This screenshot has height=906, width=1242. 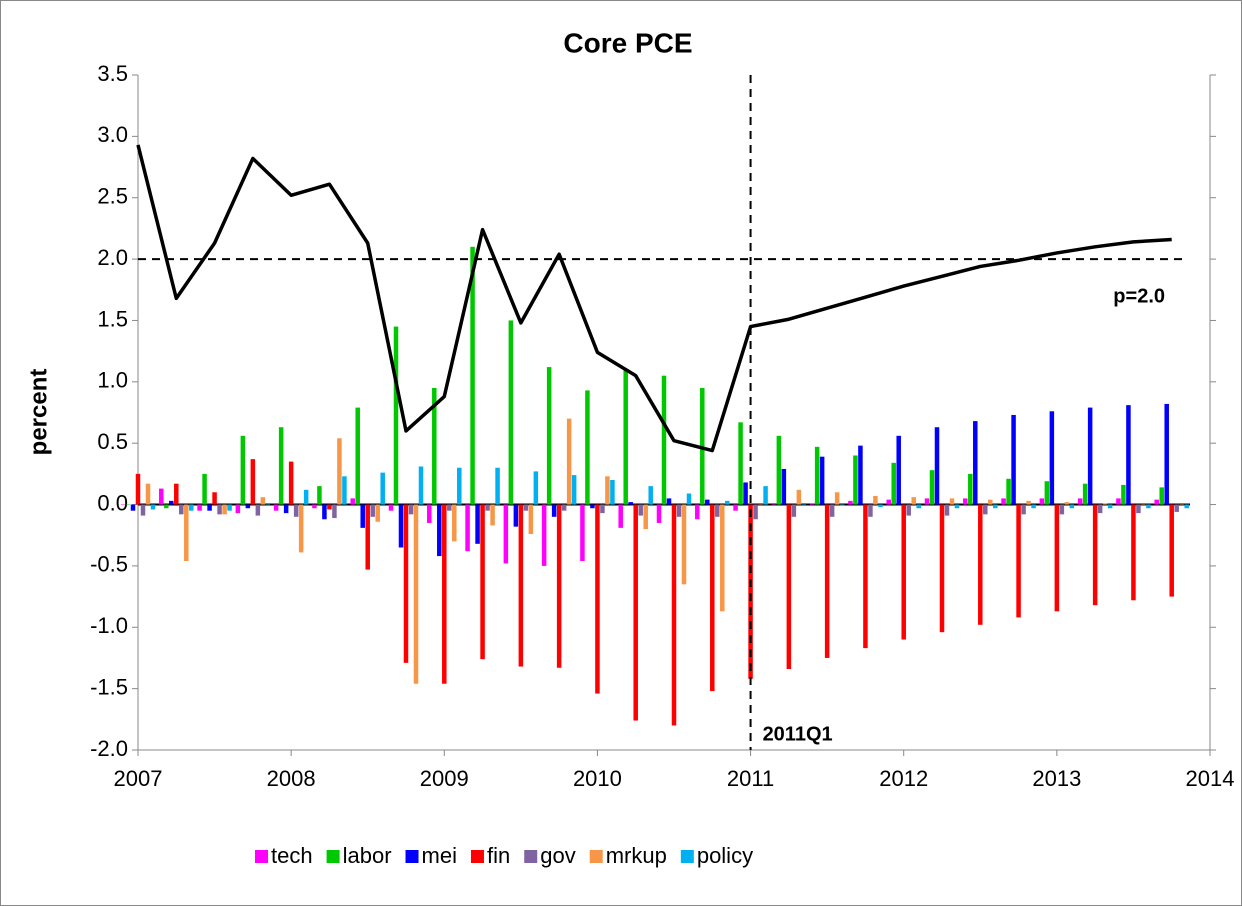 What do you see at coordinates (112, 73) in the screenshot?
I see `y-tick-label: 3.5` at bounding box center [112, 73].